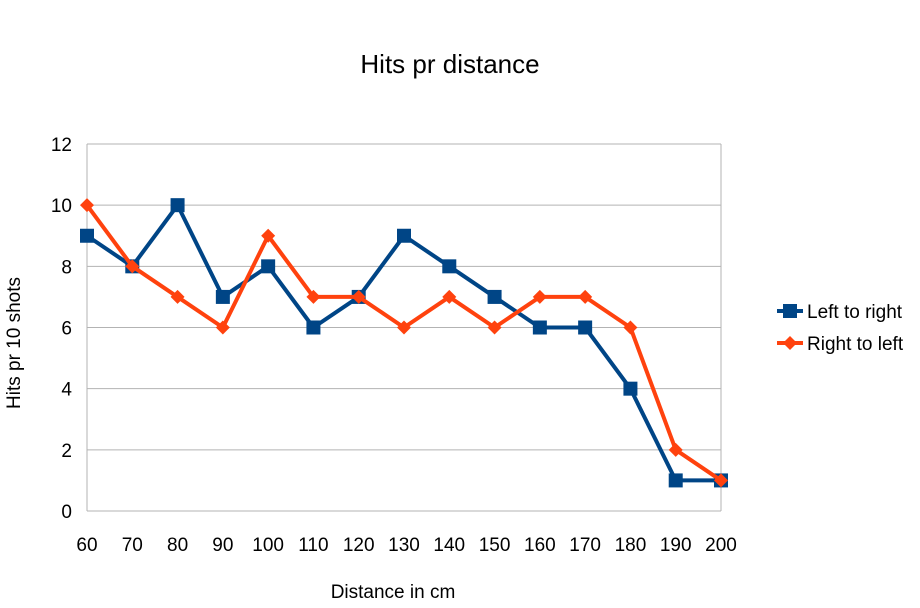 This screenshot has height=608, width=920. Describe the element at coordinates (721, 545) in the screenshot. I see `x-tick-label: 200` at that location.